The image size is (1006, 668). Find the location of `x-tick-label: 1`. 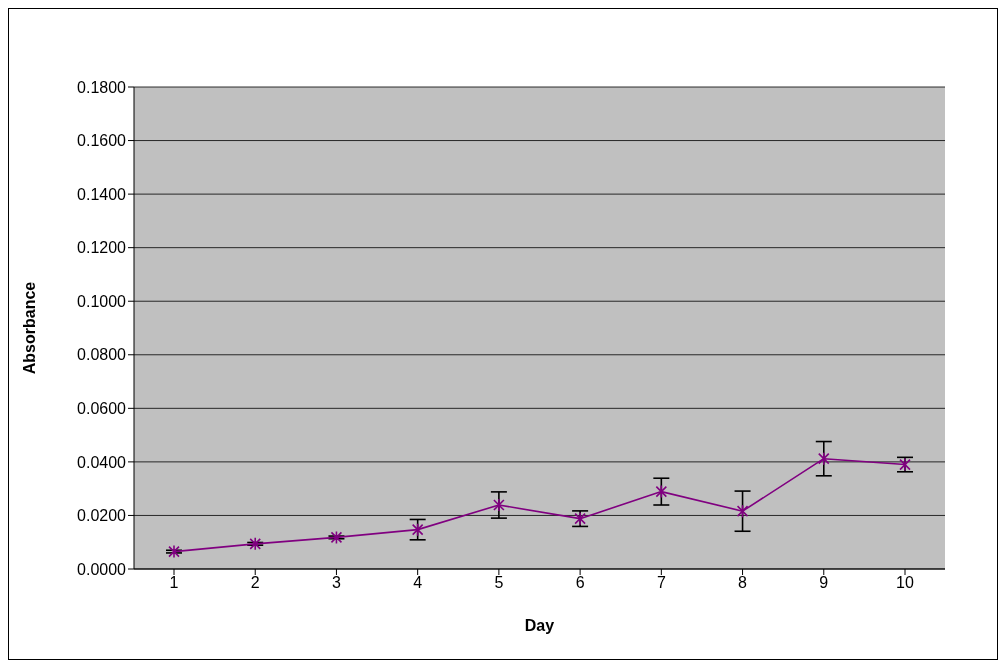

x-tick-label: 1 is located at coordinates (174, 583).